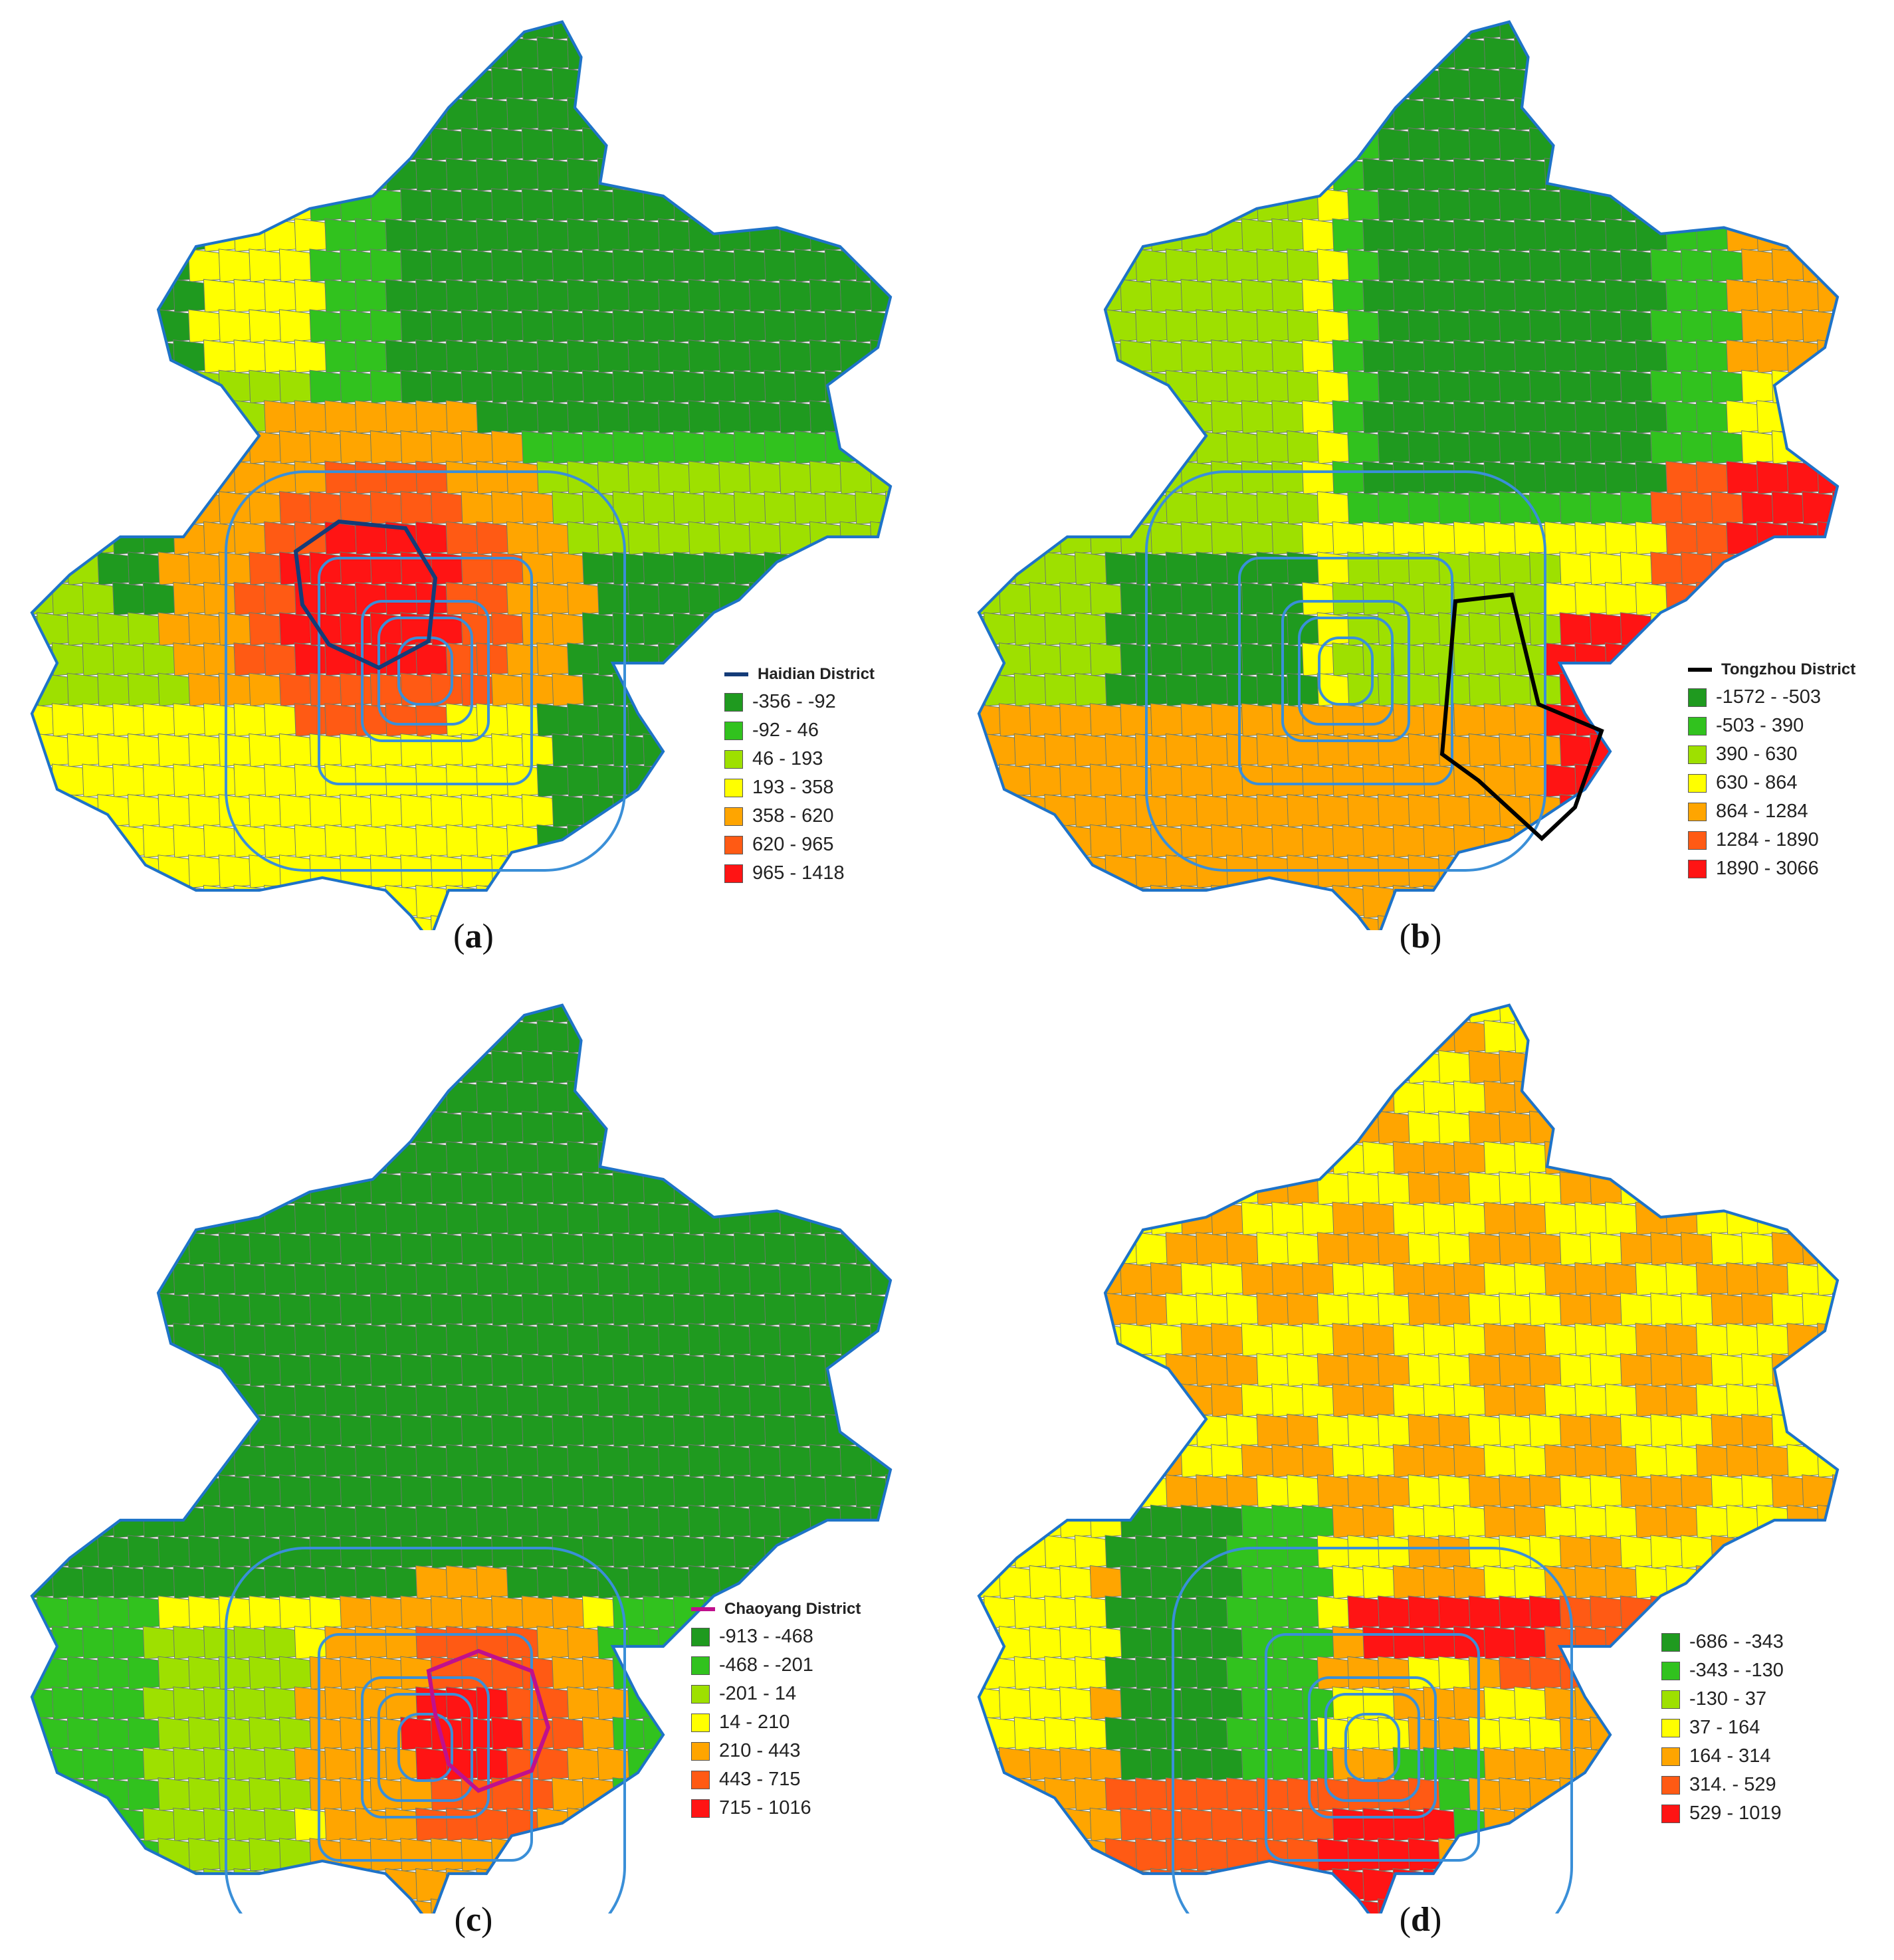 The height and width of the screenshot is (1960, 1894). What do you see at coordinates (1697, 754) in the screenshot?
I see `legend-swatch` at bounding box center [1697, 754].